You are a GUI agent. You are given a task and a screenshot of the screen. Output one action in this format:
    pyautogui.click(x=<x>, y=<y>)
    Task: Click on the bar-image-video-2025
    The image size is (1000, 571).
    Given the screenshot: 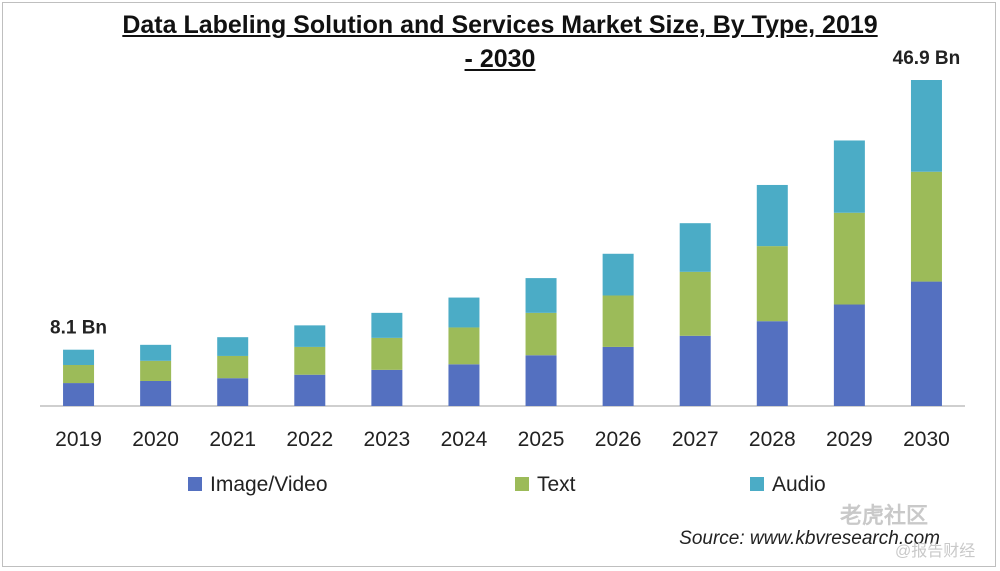 What is the action you would take?
    pyautogui.click(x=541, y=380)
    